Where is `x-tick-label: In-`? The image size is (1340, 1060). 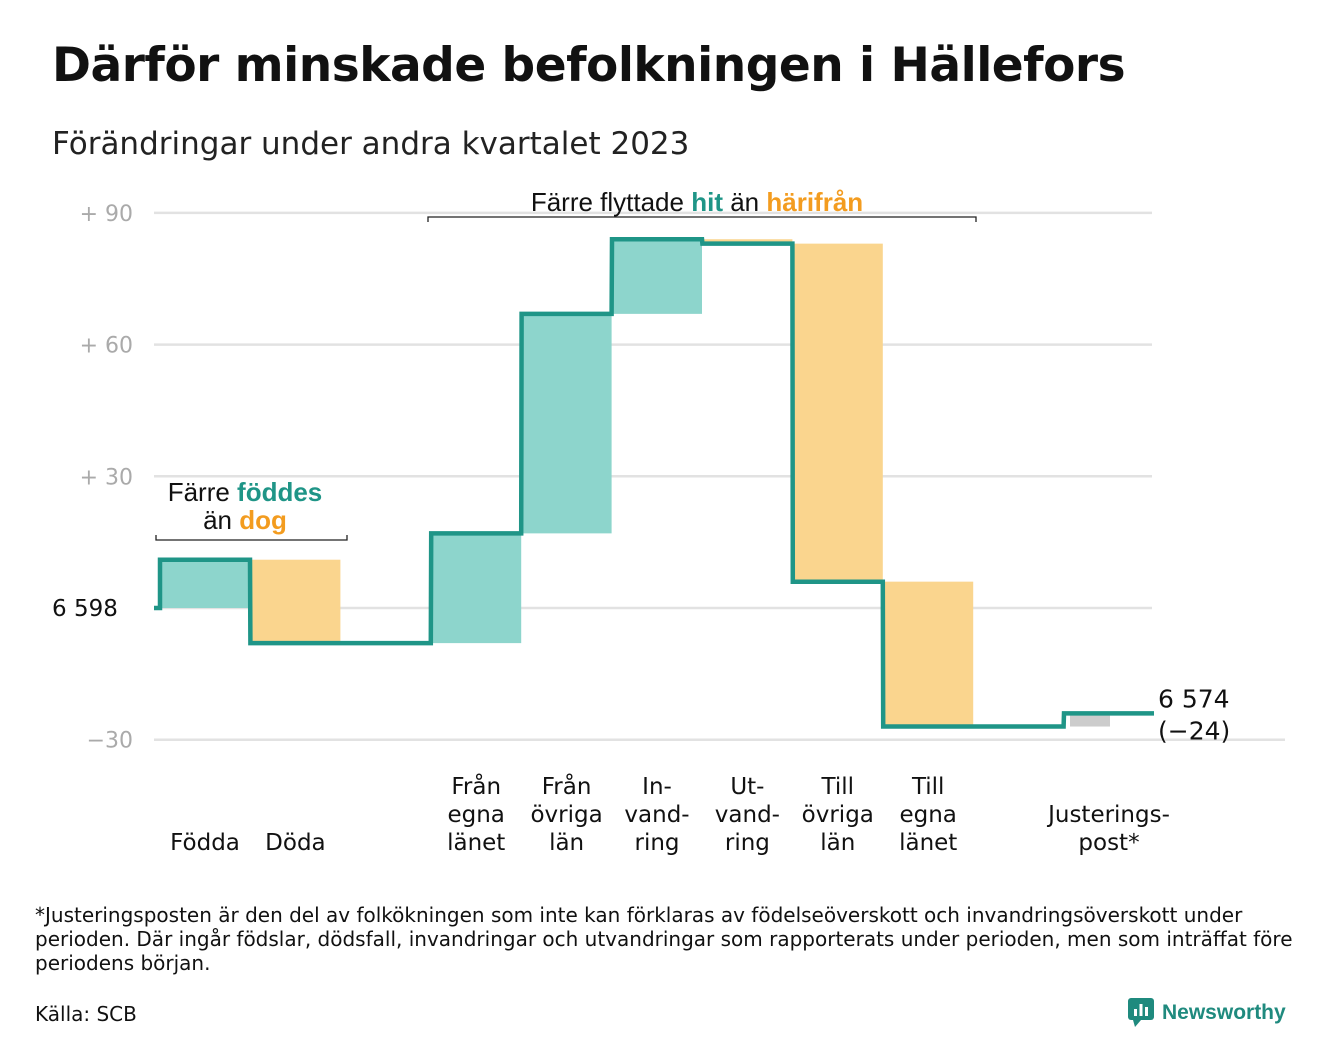
x-tick-label: In- is located at coordinates (657, 787).